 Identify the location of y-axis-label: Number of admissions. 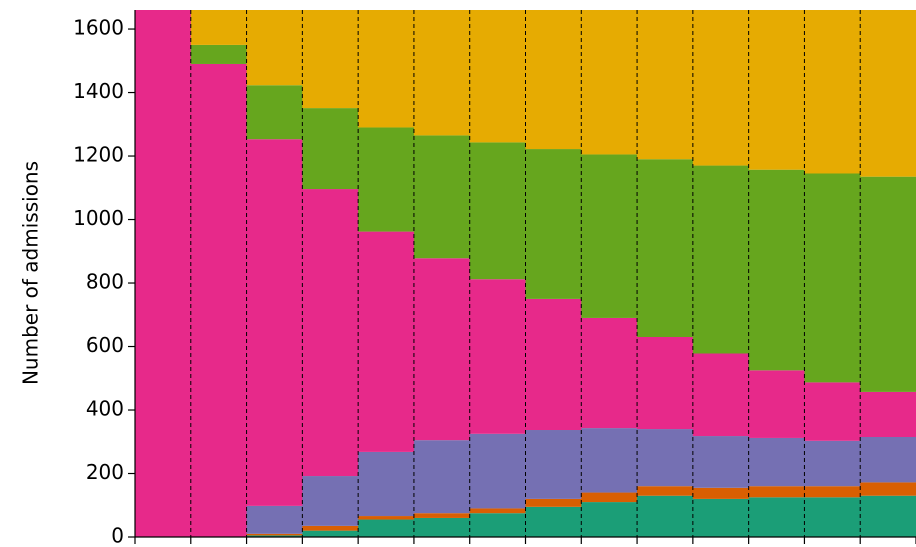
(31, 273).